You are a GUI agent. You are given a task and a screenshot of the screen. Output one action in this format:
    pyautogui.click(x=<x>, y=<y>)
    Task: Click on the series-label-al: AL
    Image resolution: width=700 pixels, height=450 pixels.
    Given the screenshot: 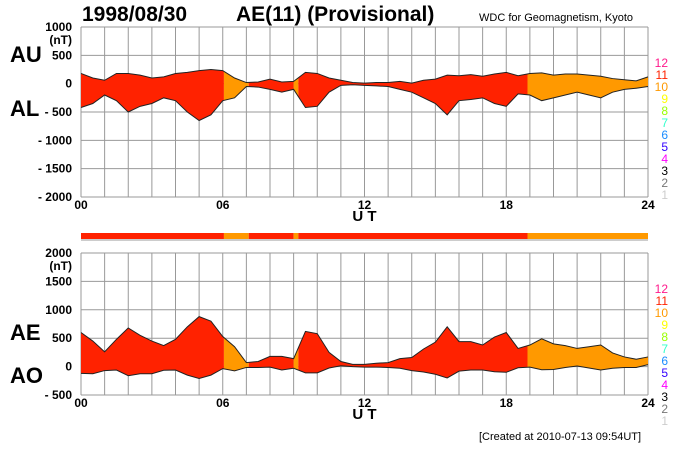 What is the action you would take?
    pyautogui.click(x=24, y=108)
    